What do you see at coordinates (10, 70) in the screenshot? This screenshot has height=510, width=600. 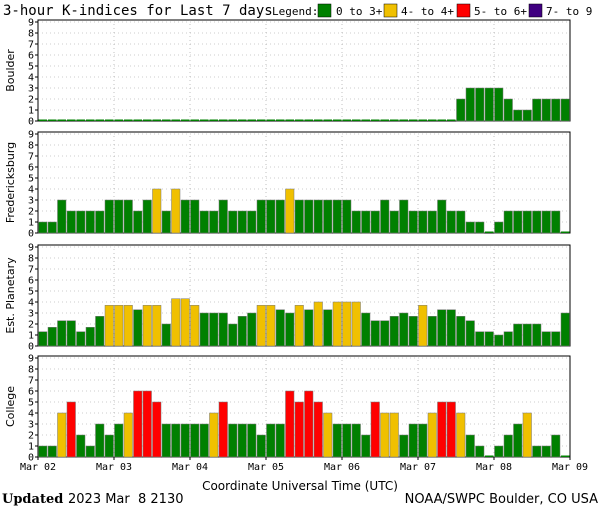 I see `panel-label: Boulder` at bounding box center [10, 70].